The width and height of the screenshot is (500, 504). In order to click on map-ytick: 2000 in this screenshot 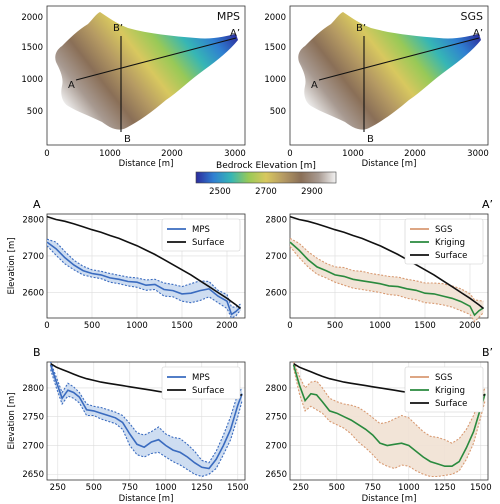, I will do `click(32, 18)`.